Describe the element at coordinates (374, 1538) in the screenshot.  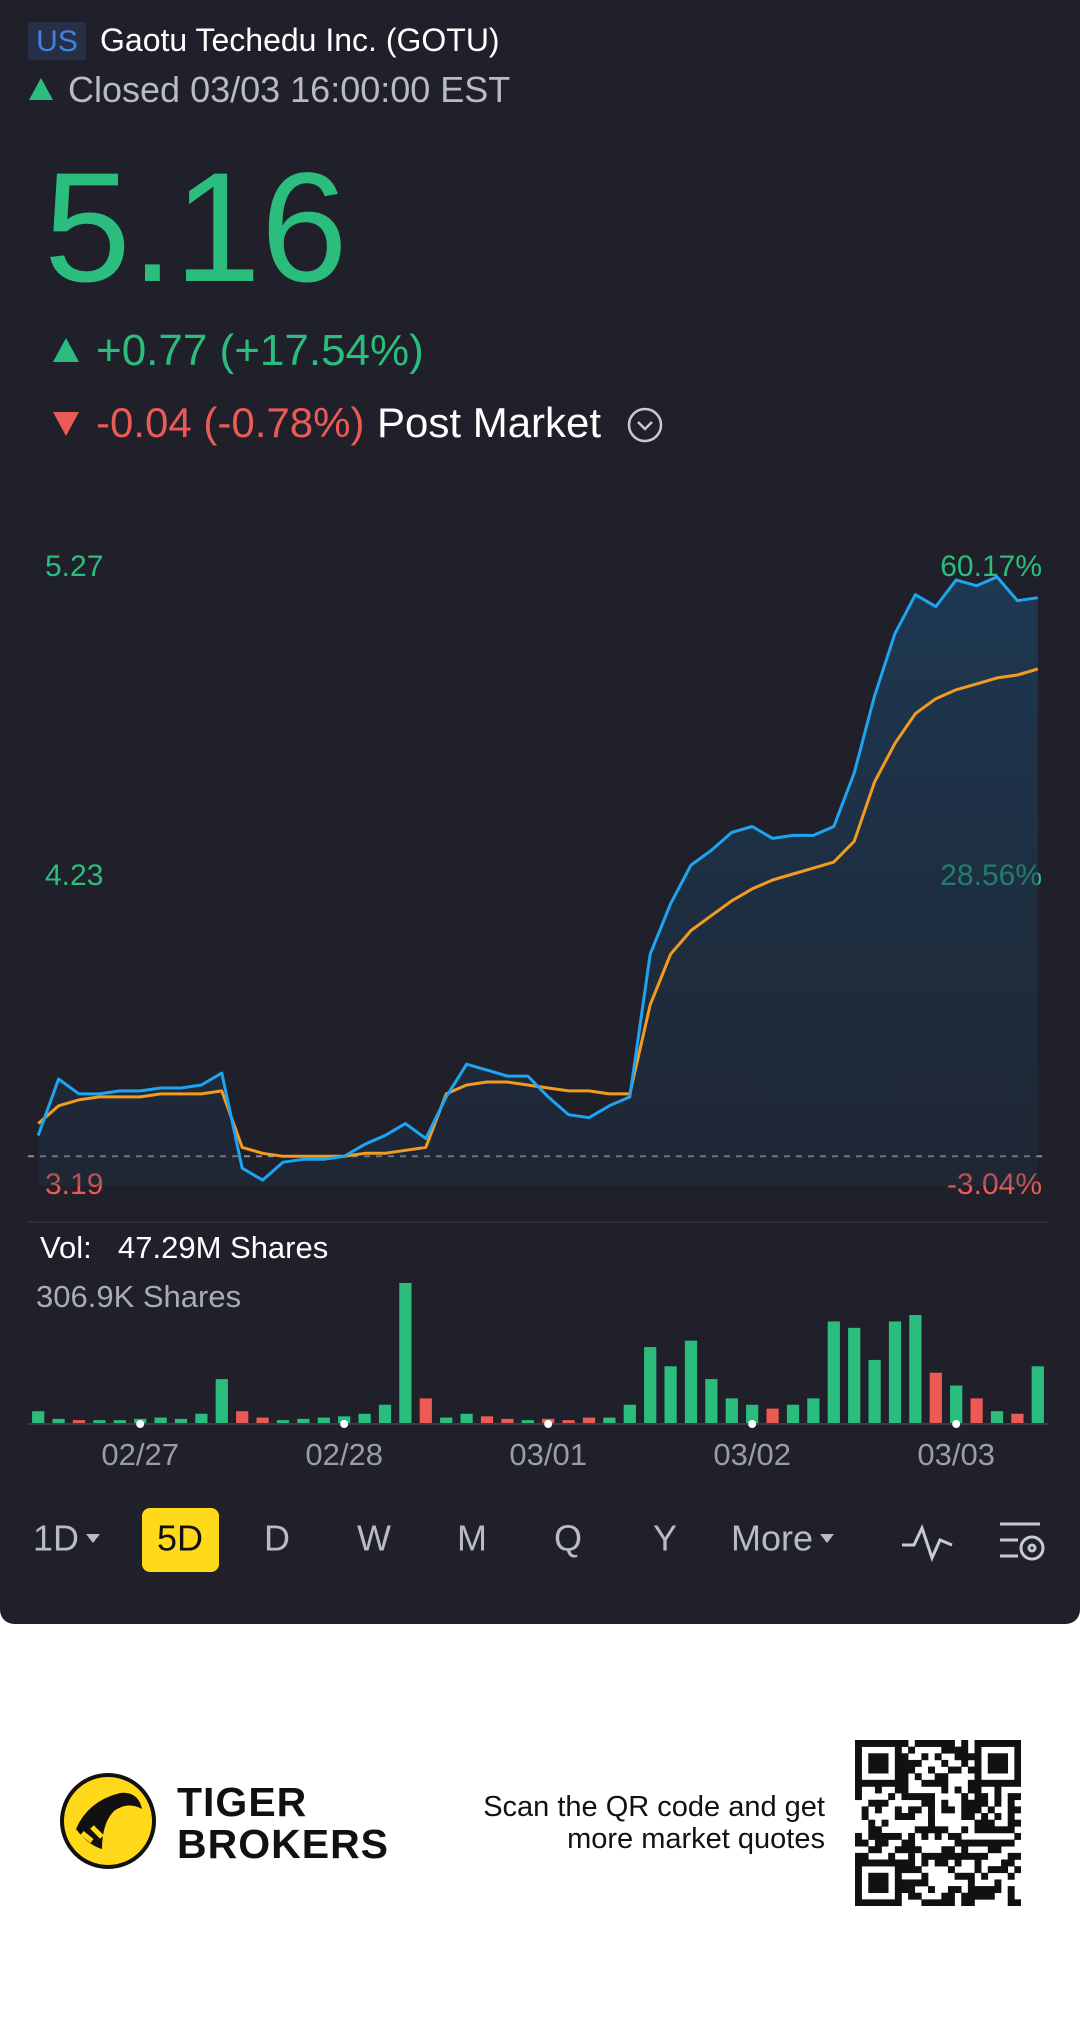
I see `timeframe-tab: W` at that location.